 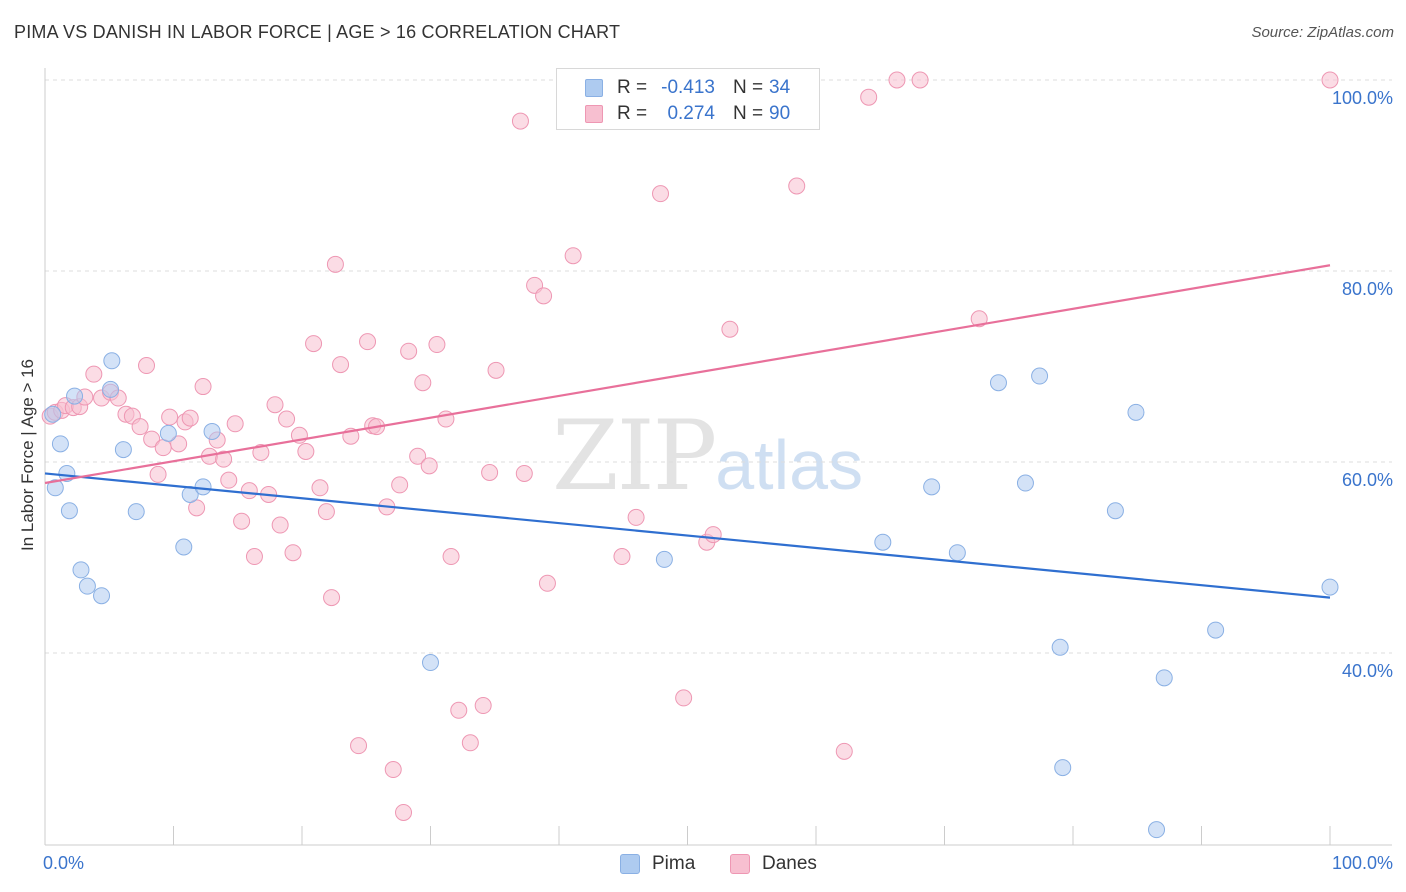 I want to click on pima-legend-swatch, so click(x=630, y=864).